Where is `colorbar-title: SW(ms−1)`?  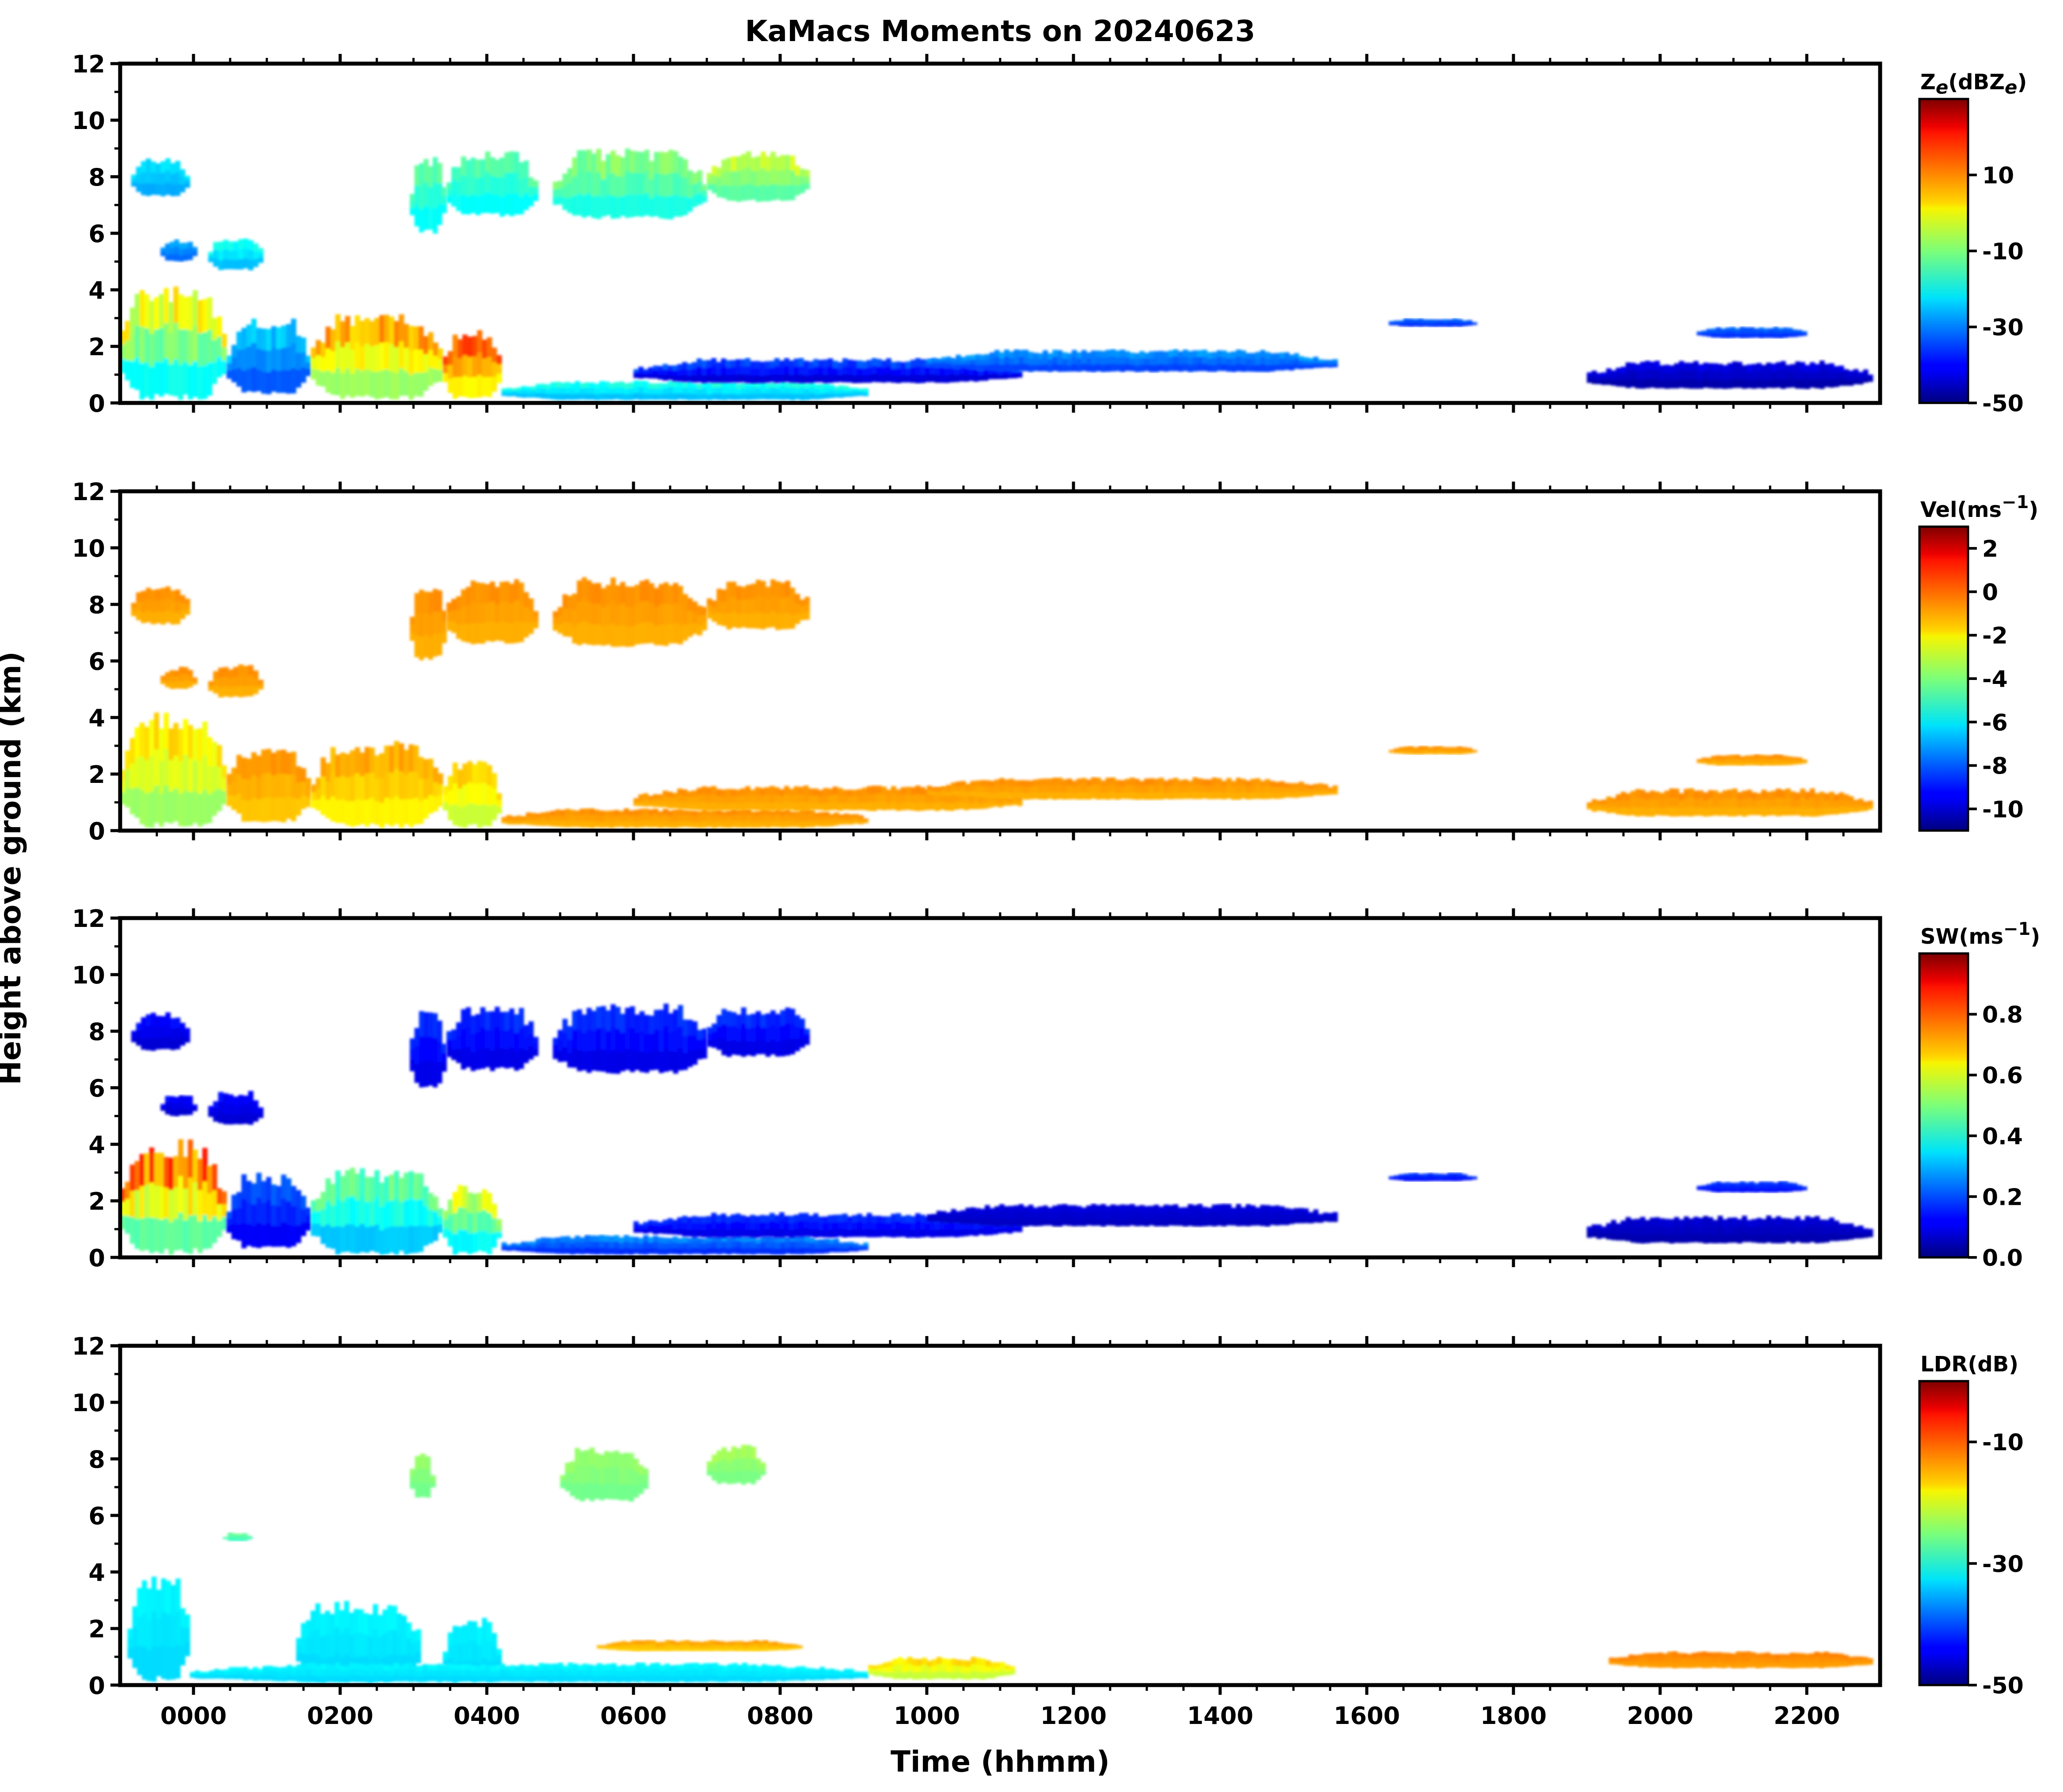
colorbar-title: SW(ms−1) is located at coordinates (1980, 934).